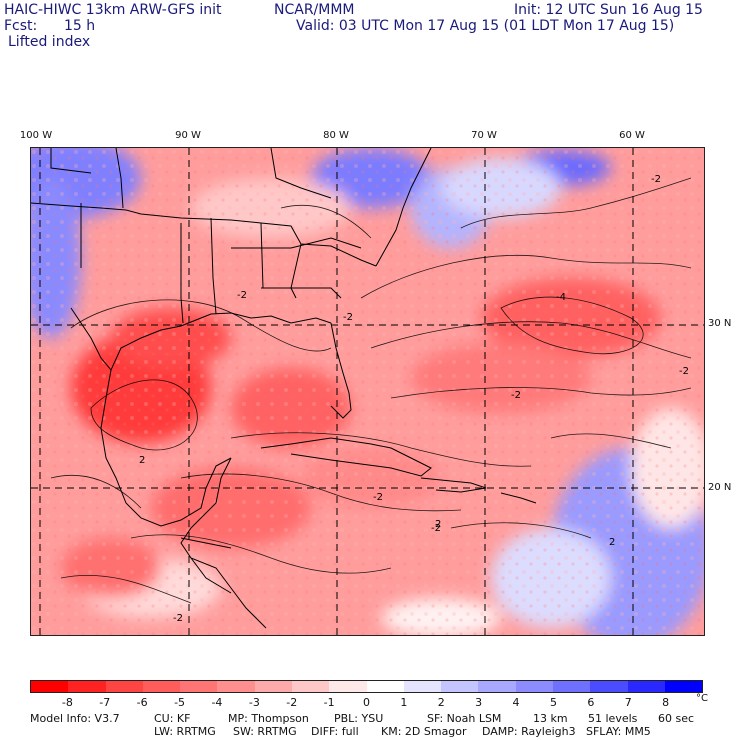 Image resolution: width=740 pixels, height=740 pixels. What do you see at coordinates (720, 487) in the screenshot?
I see `lat-label-20n: 20 N` at bounding box center [720, 487].